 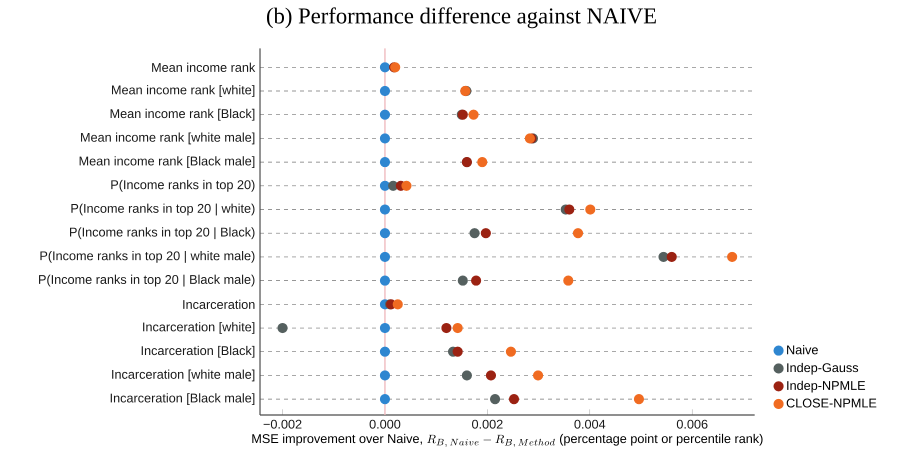 What do you see at coordinates (162, 233) in the screenshot?
I see `y-tick-label: P(Income ranks in top 20 | Black)` at bounding box center [162, 233].